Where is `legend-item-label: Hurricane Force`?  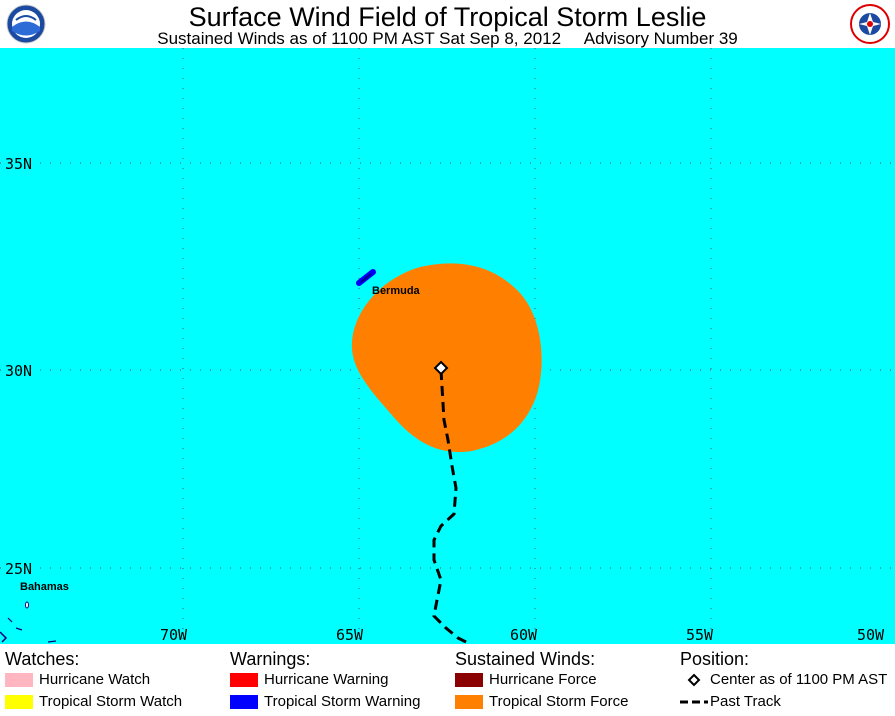 legend-item-label: Hurricane Force is located at coordinates (543, 679).